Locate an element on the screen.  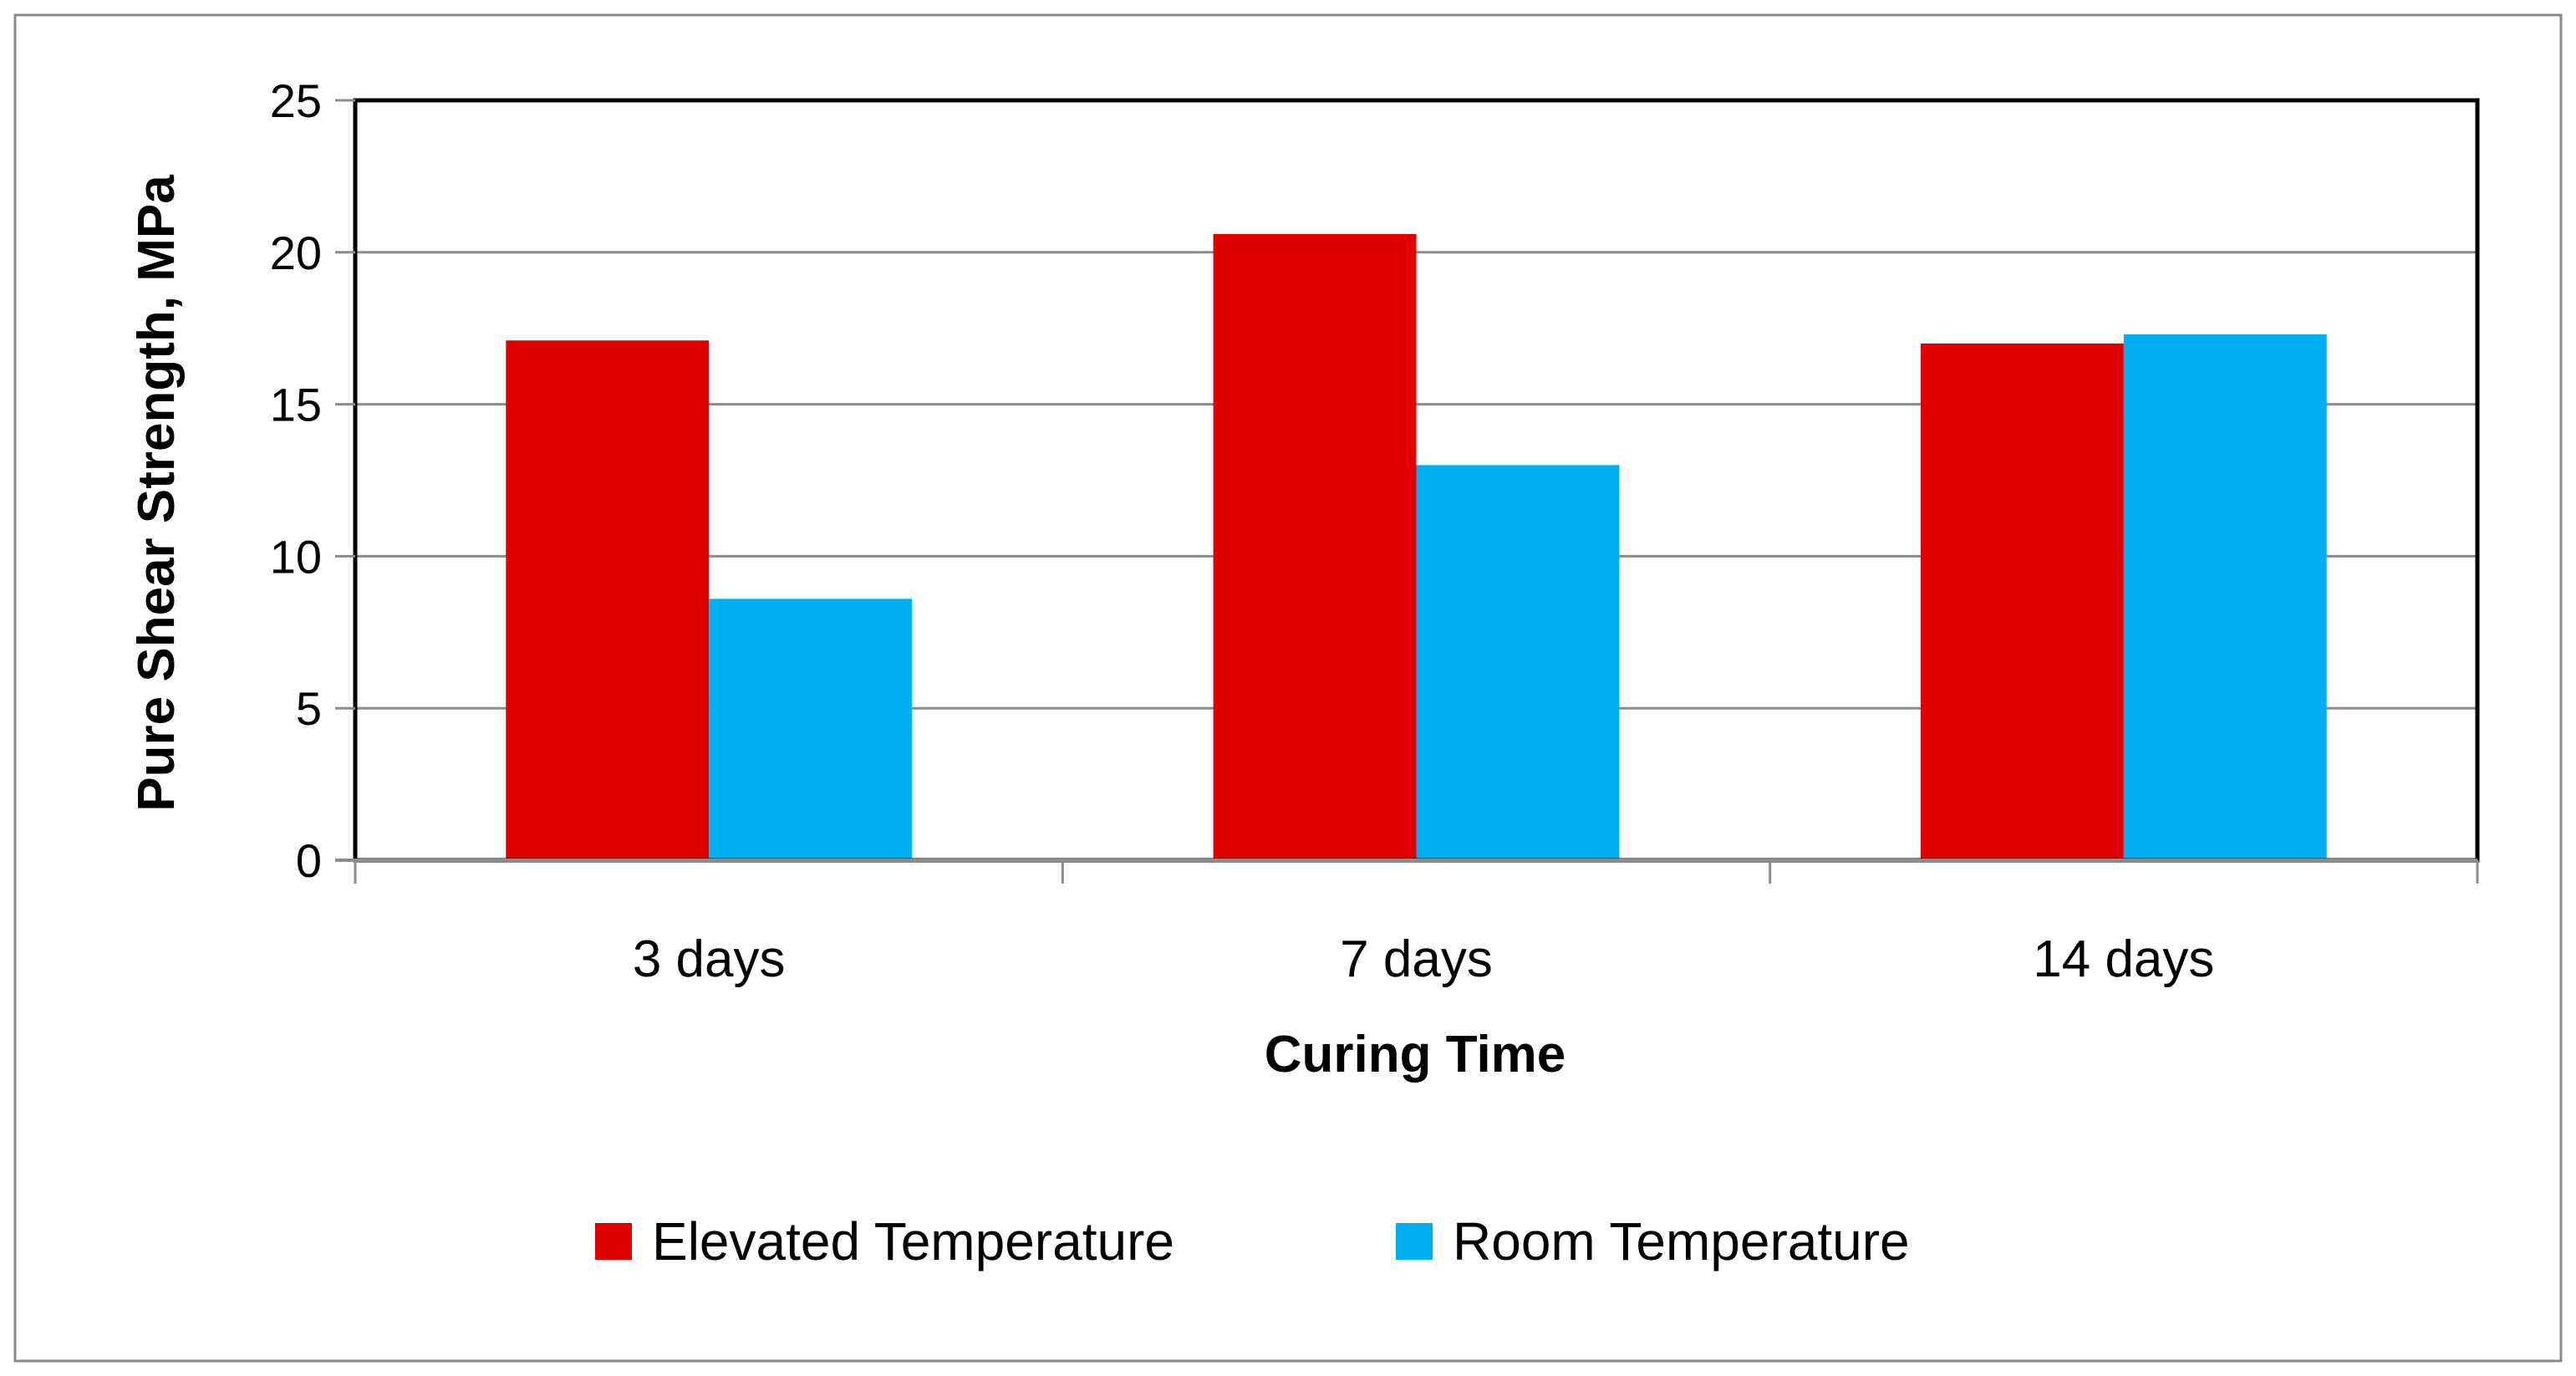
bar-room-temperature-7-days is located at coordinates (1518, 662).